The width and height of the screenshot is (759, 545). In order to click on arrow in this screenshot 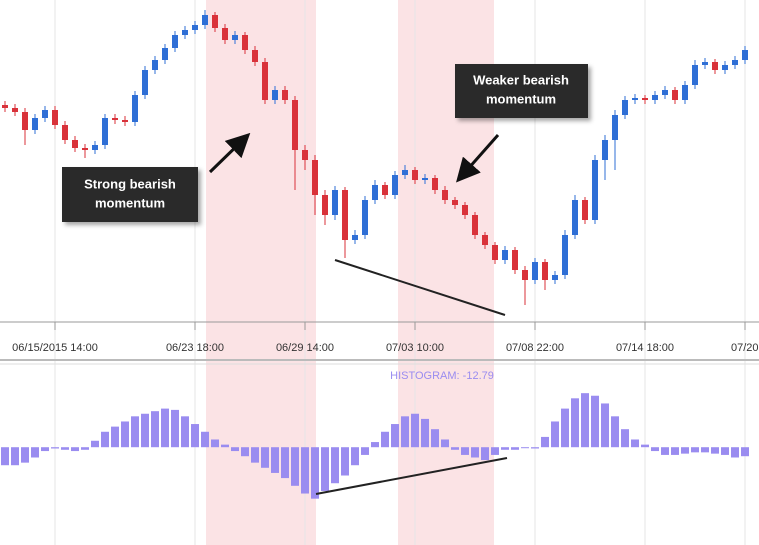, I will do `click(478, 158)`.